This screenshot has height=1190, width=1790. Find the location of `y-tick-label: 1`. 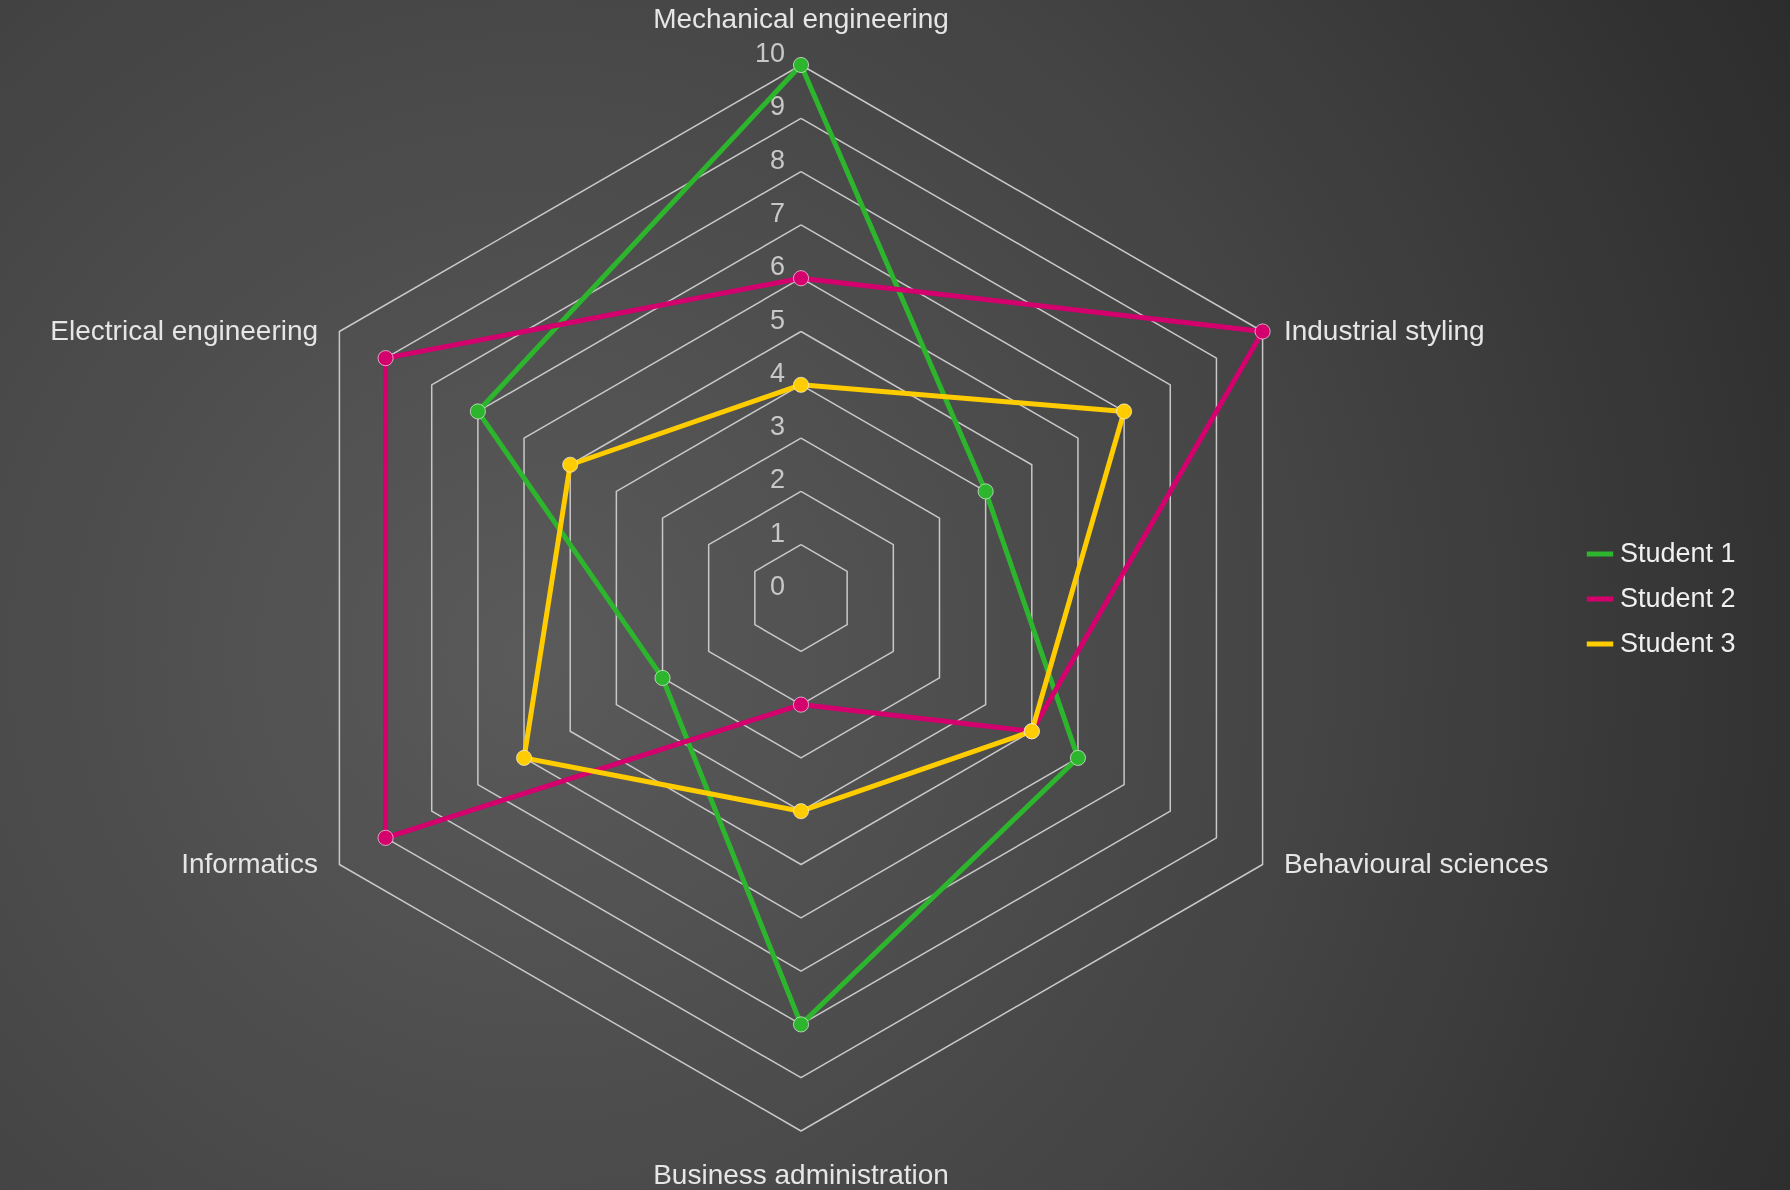

y-tick-label: 1 is located at coordinates (777, 532).